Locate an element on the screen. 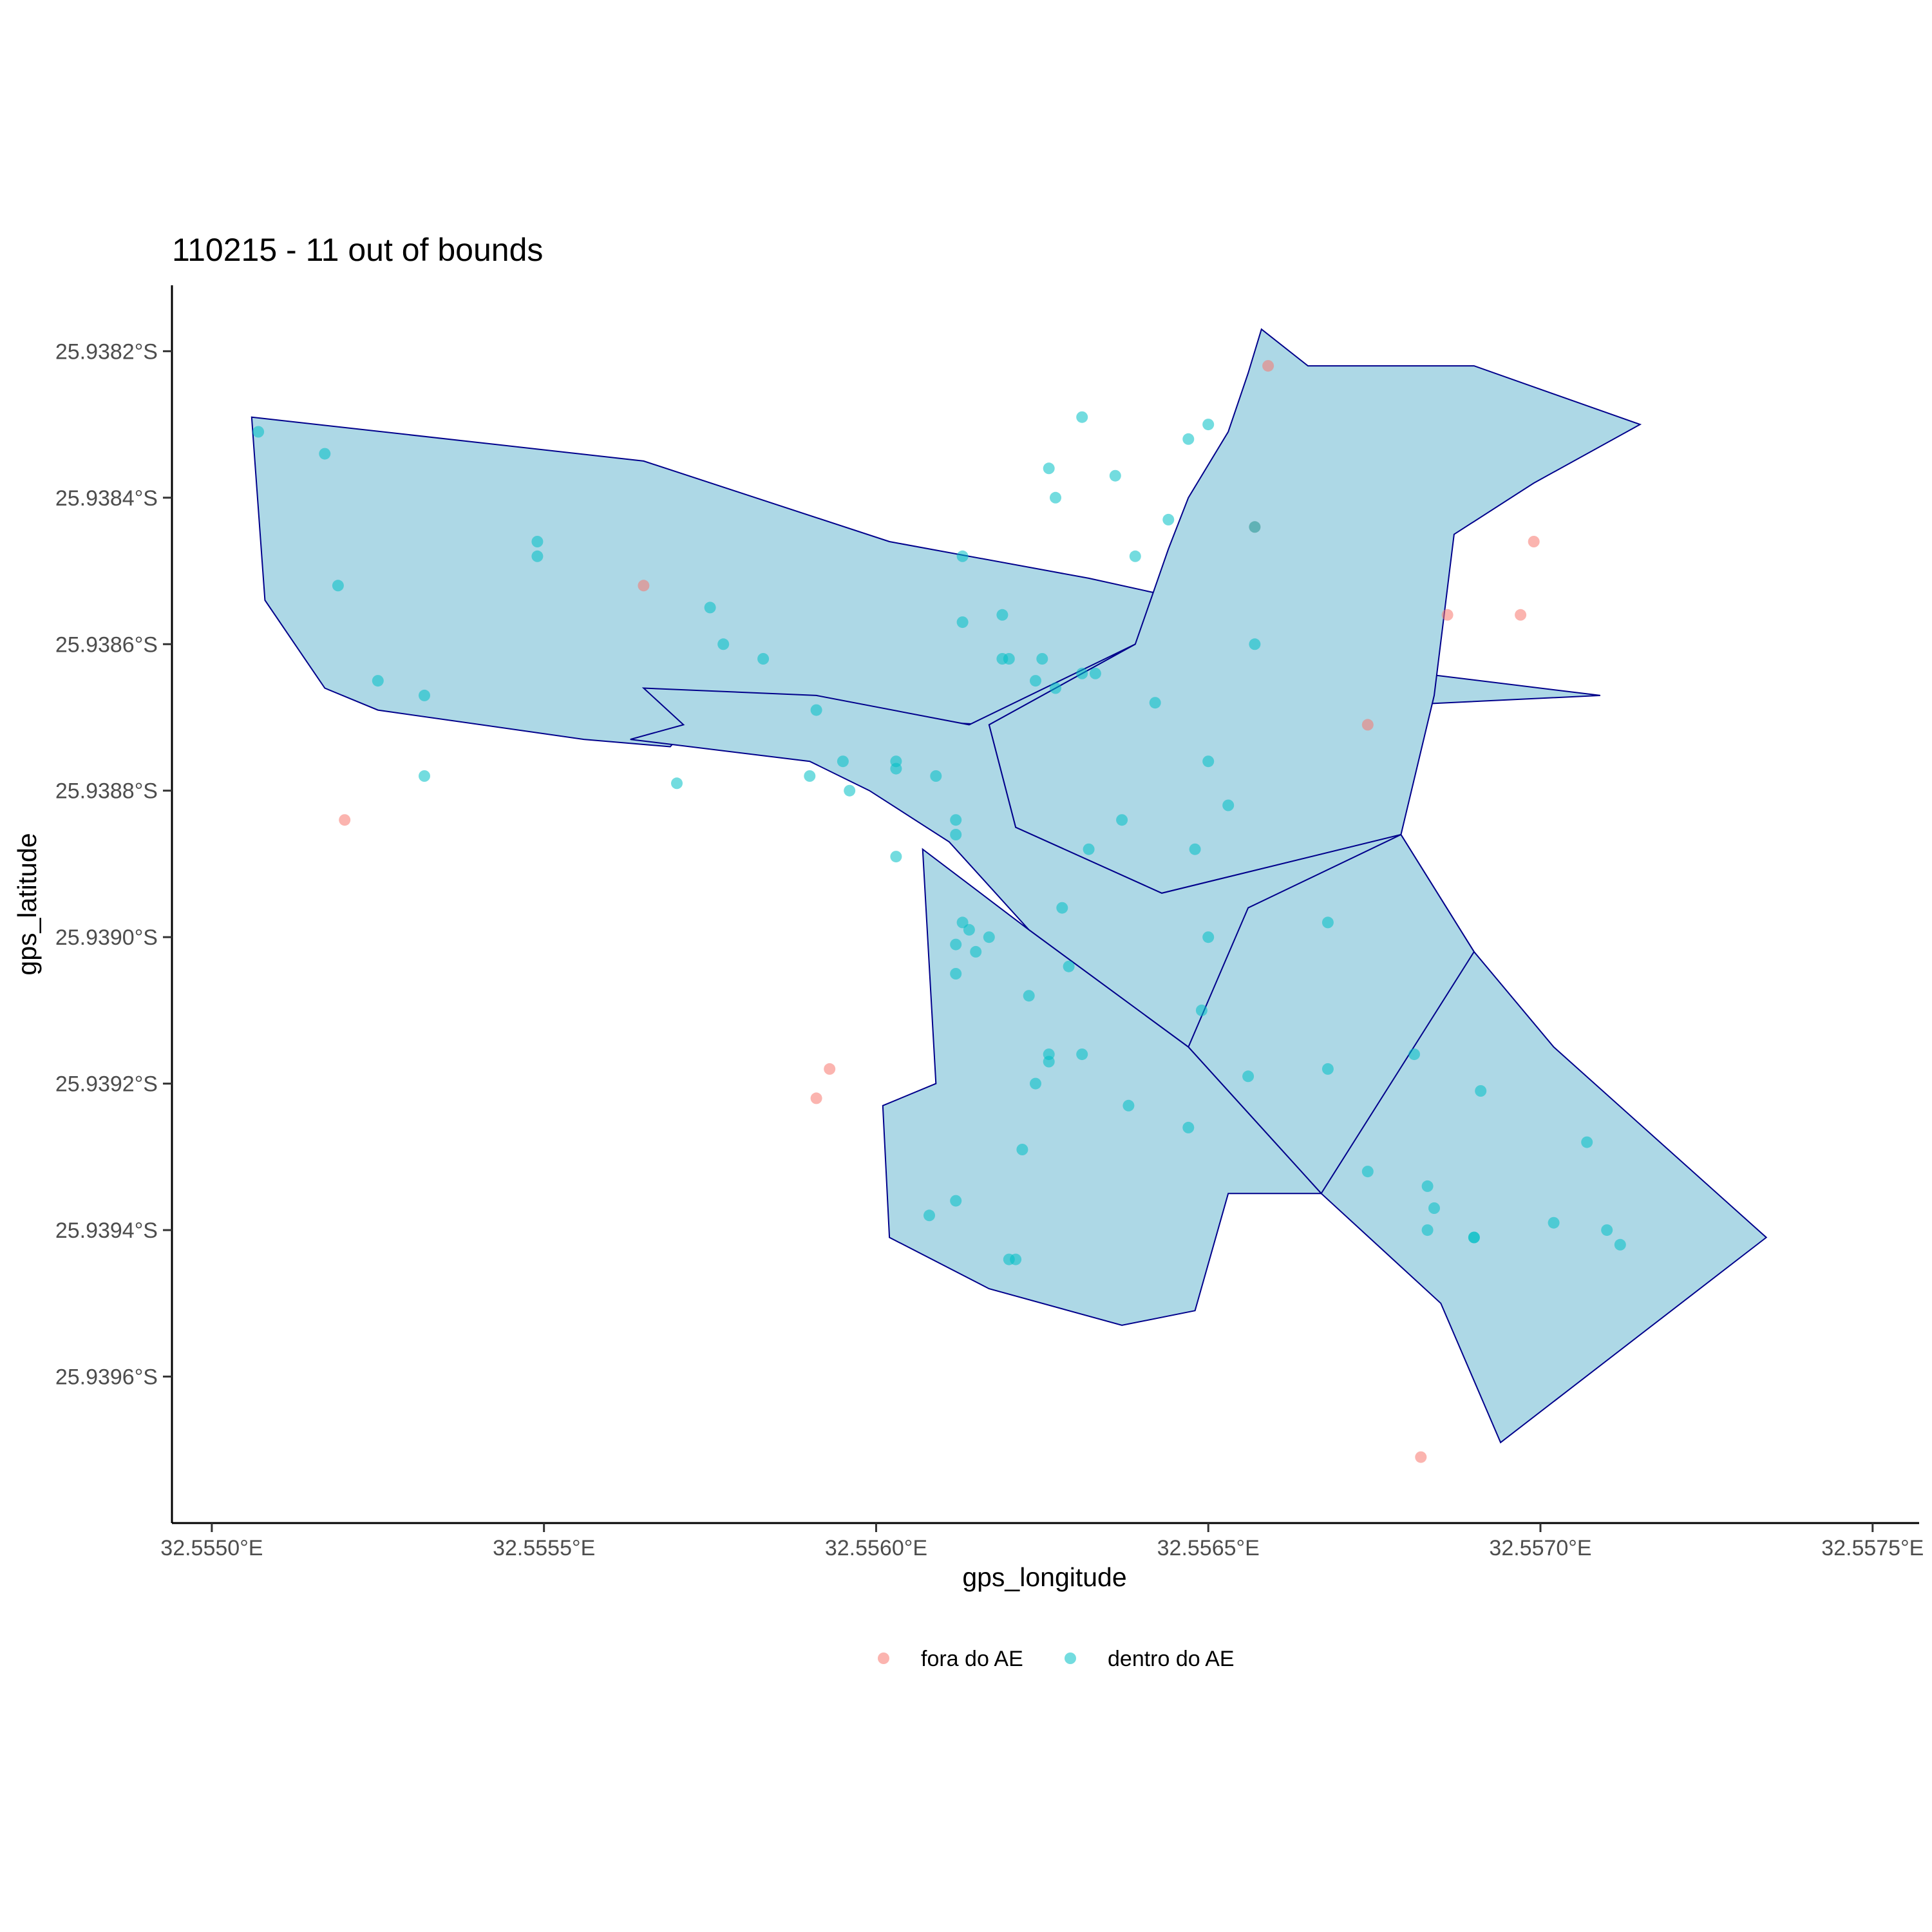  y-tick-label: 25.9392°S is located at coordinates (107, 1084).